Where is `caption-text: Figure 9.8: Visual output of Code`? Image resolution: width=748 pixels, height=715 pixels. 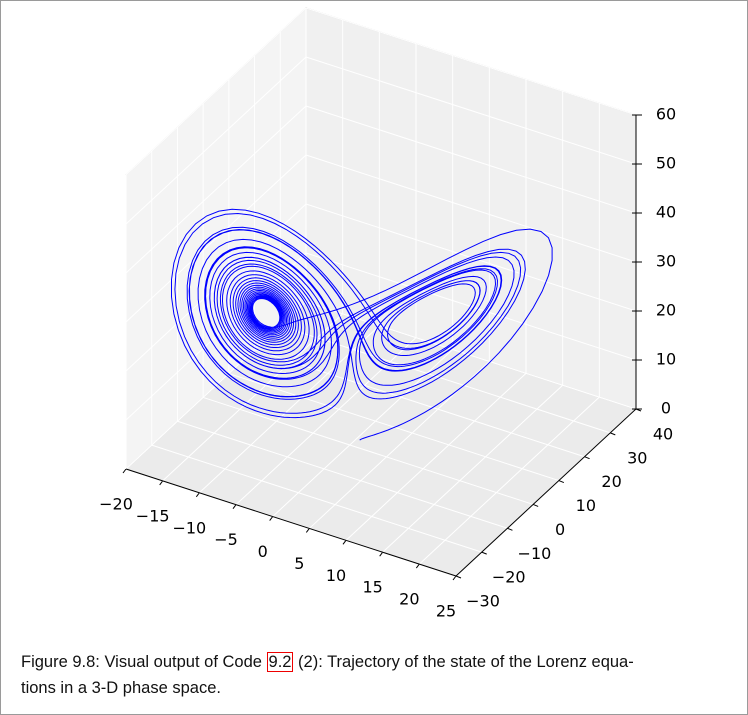 caption-text: Figure 9.8: Visual output of Code is located at coordinates (144, 662).